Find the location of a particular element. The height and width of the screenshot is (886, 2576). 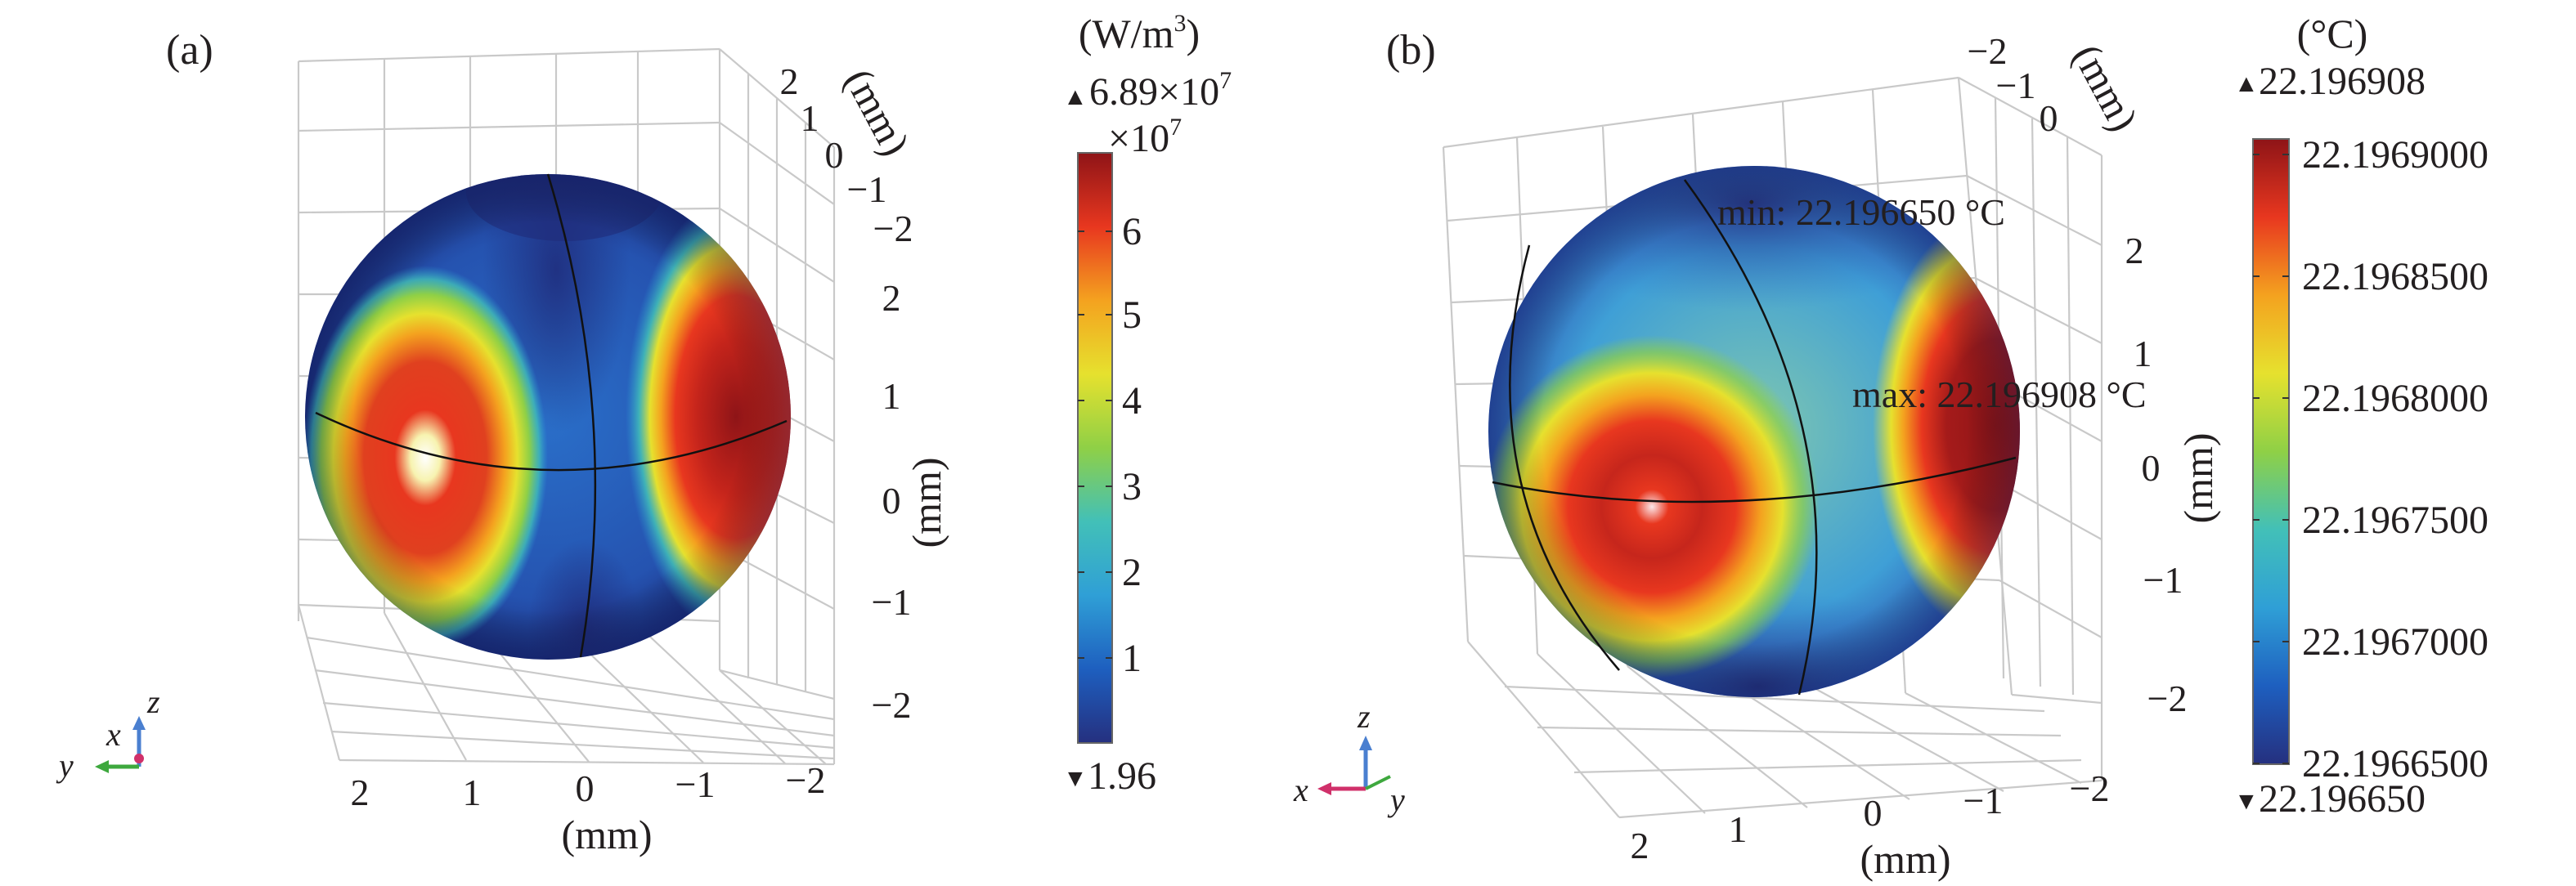

colorbar-a-multiplier: ×10⁷ is located at coordinates (1145, 137).